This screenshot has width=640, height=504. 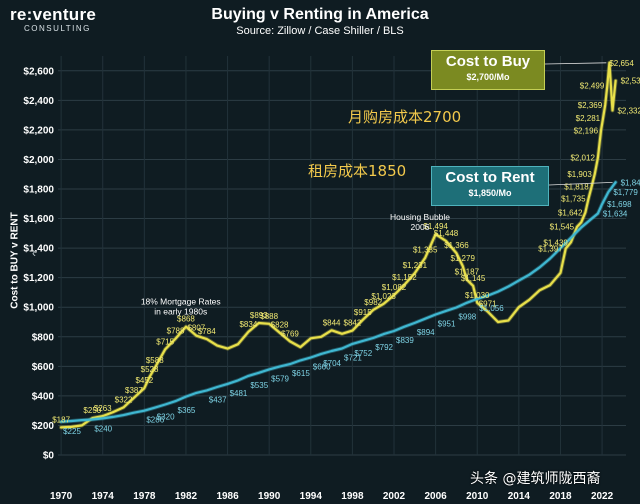 I want to click on buy-data-label: $528, so click(x=150, y=369).